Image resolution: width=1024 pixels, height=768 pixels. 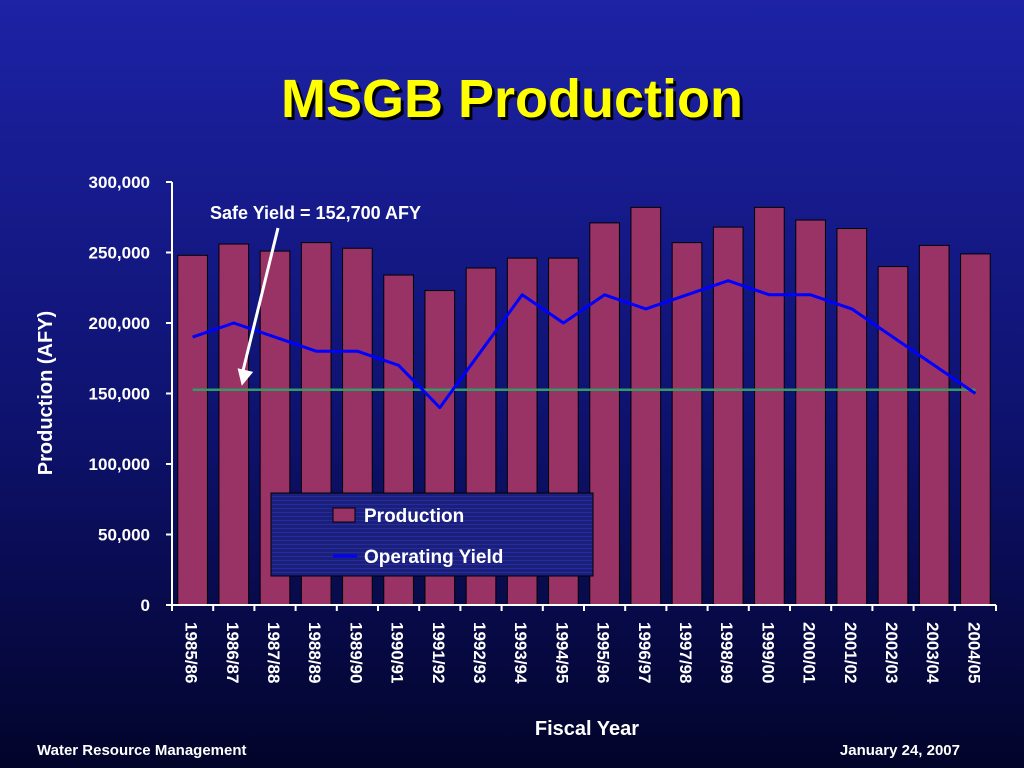 What do you see at coordinates (809, 652) in the screenshot?
I see `x-tick-label: 2000/01` at bounding box center [809, 652].